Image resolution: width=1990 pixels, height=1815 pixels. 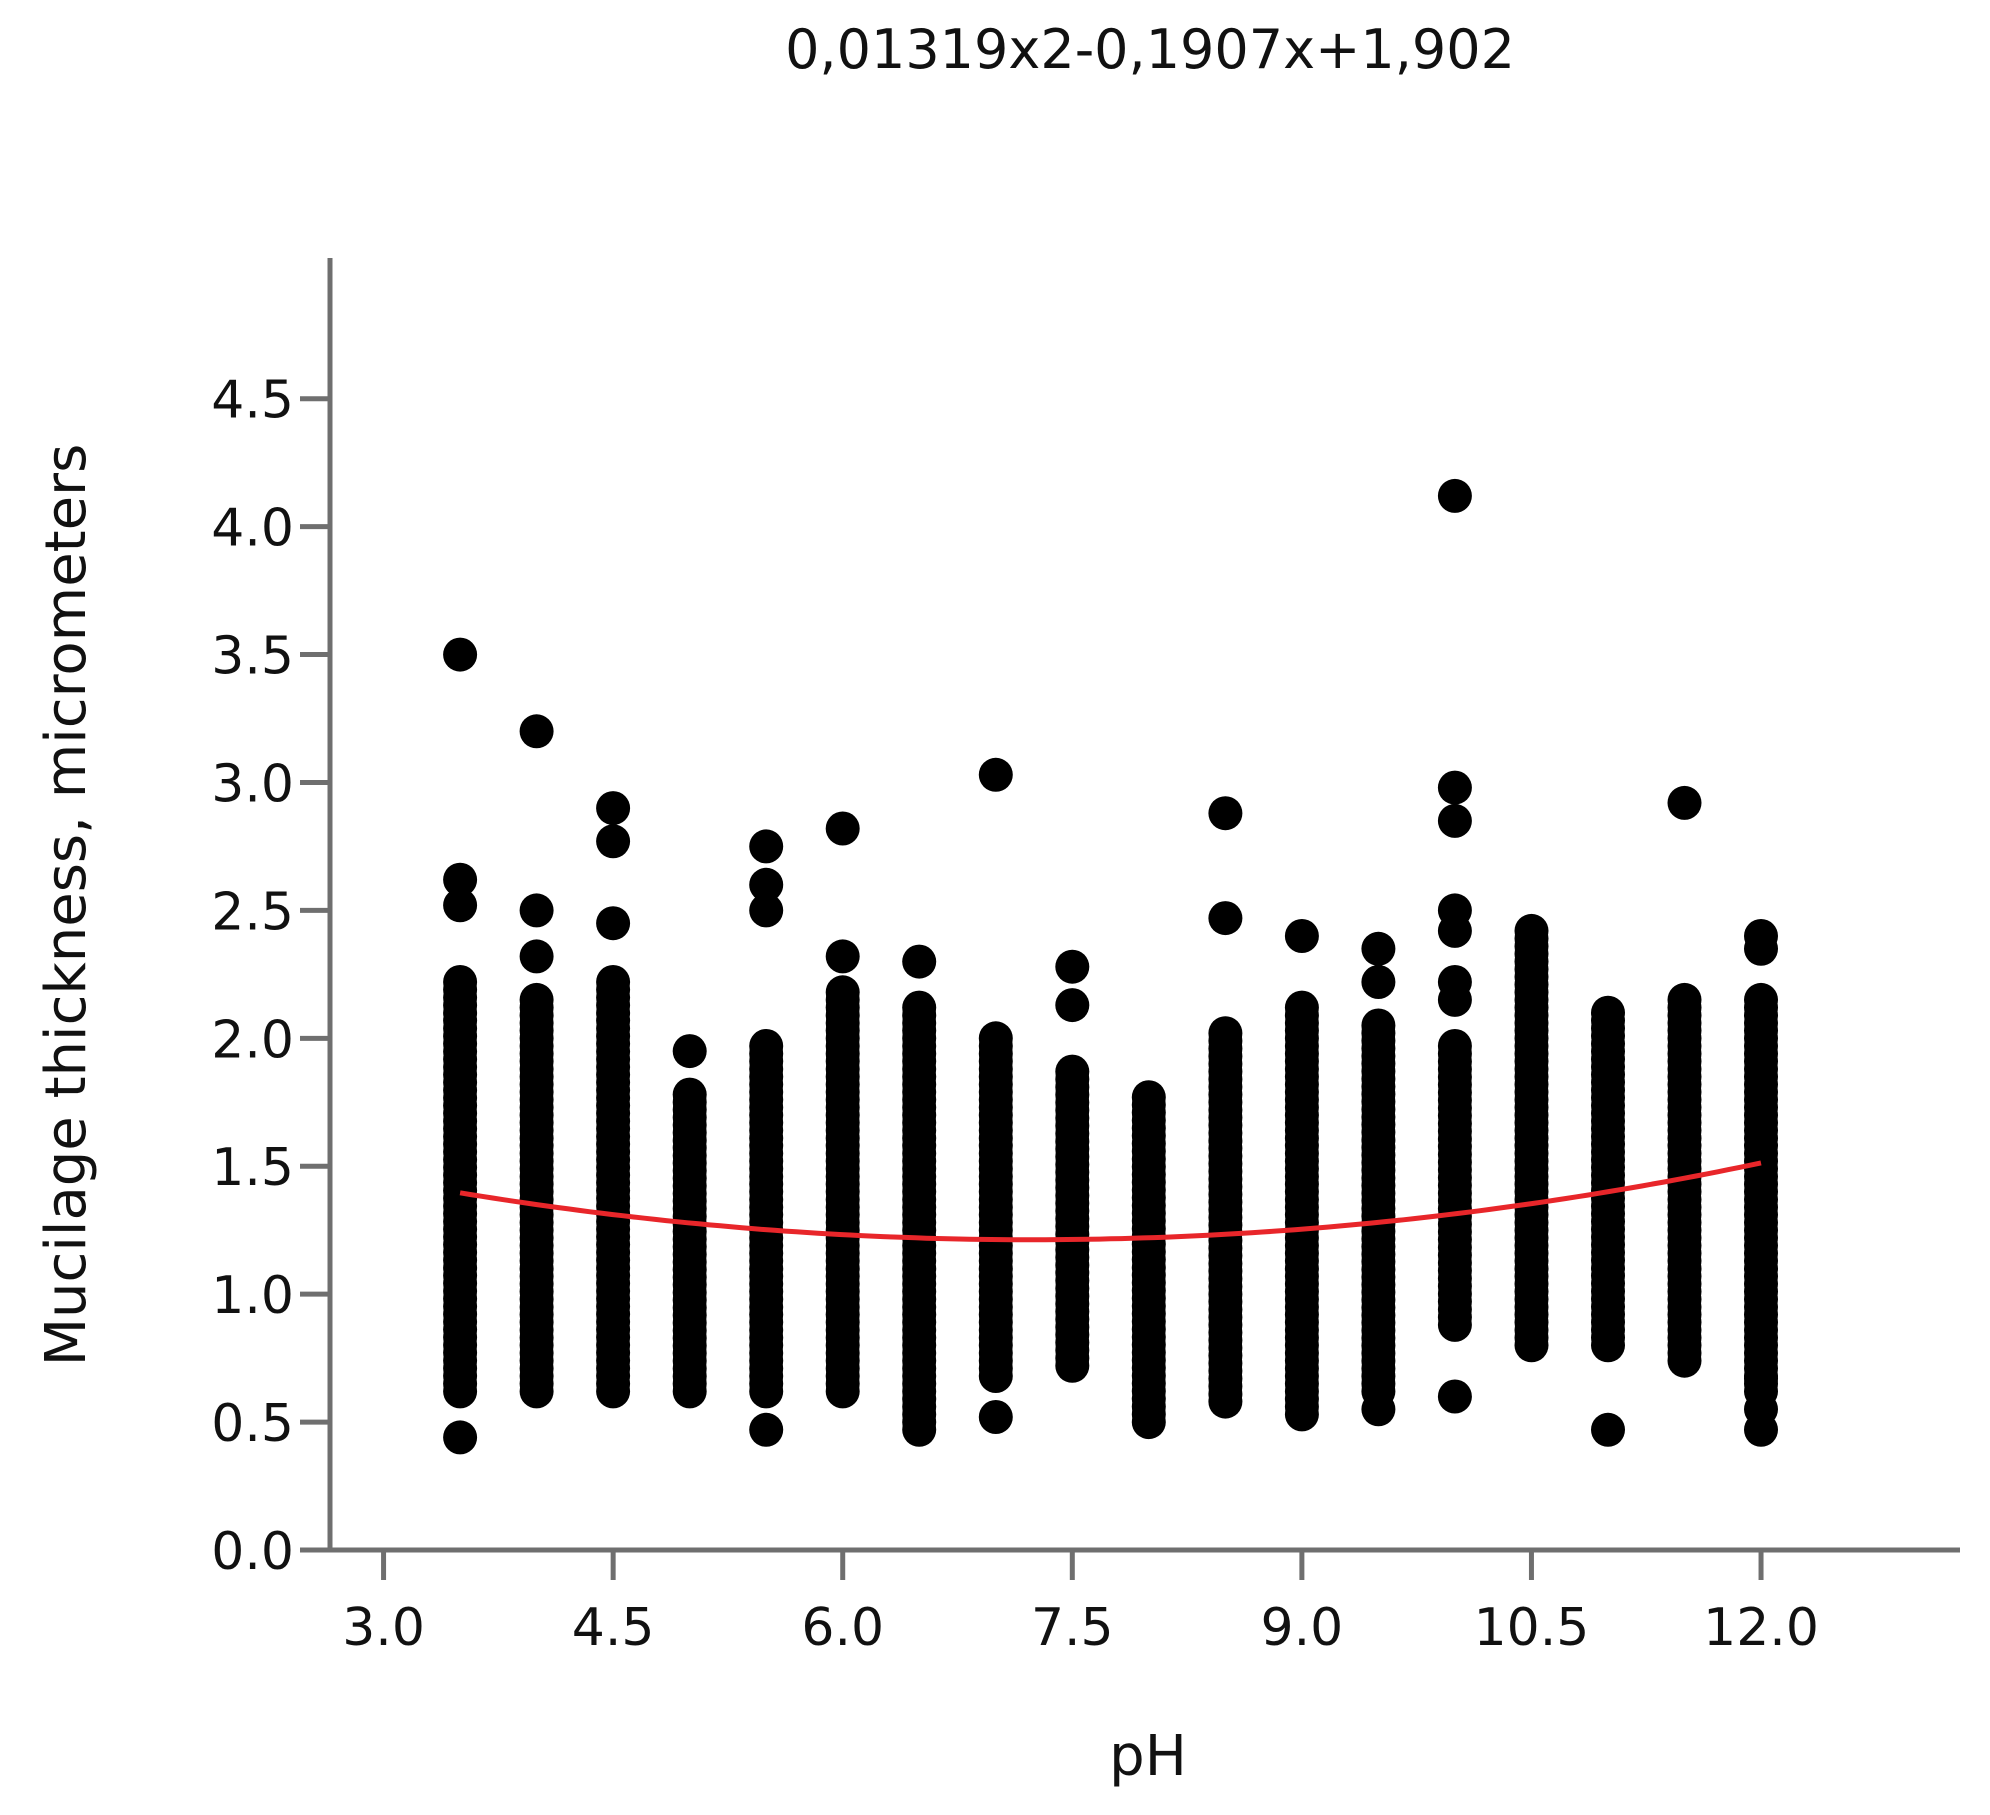 I want to click on x-tick-label: 10.5, so click(x=1532, y=1628).